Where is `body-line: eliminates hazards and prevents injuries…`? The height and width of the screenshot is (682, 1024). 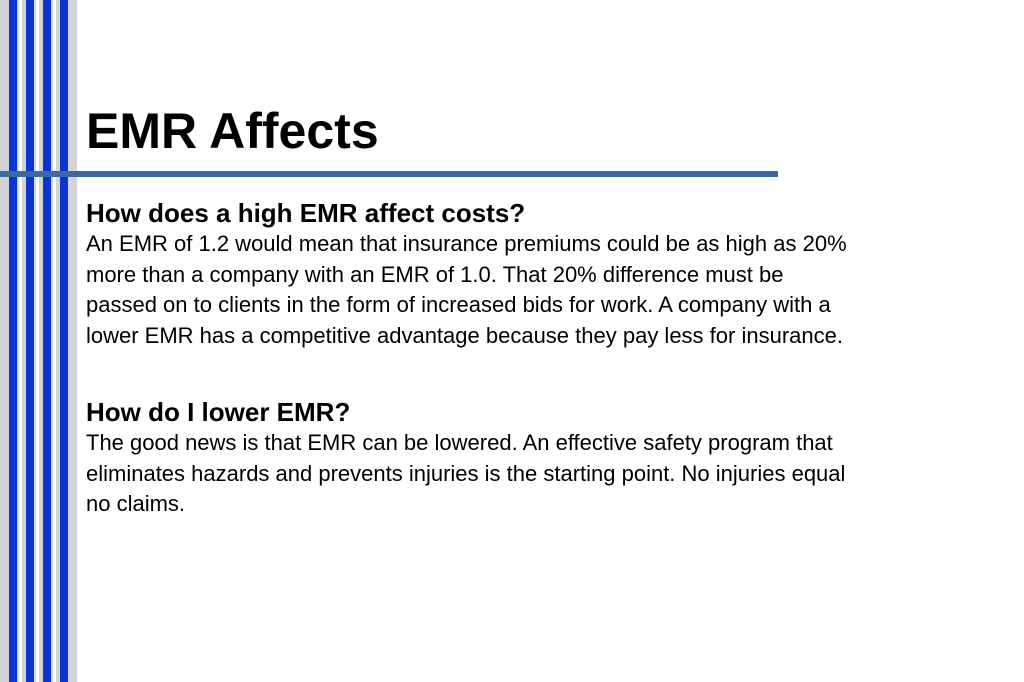 body-line: eliminates hazards and prevents injuries… is located at coordinates (466, 473).